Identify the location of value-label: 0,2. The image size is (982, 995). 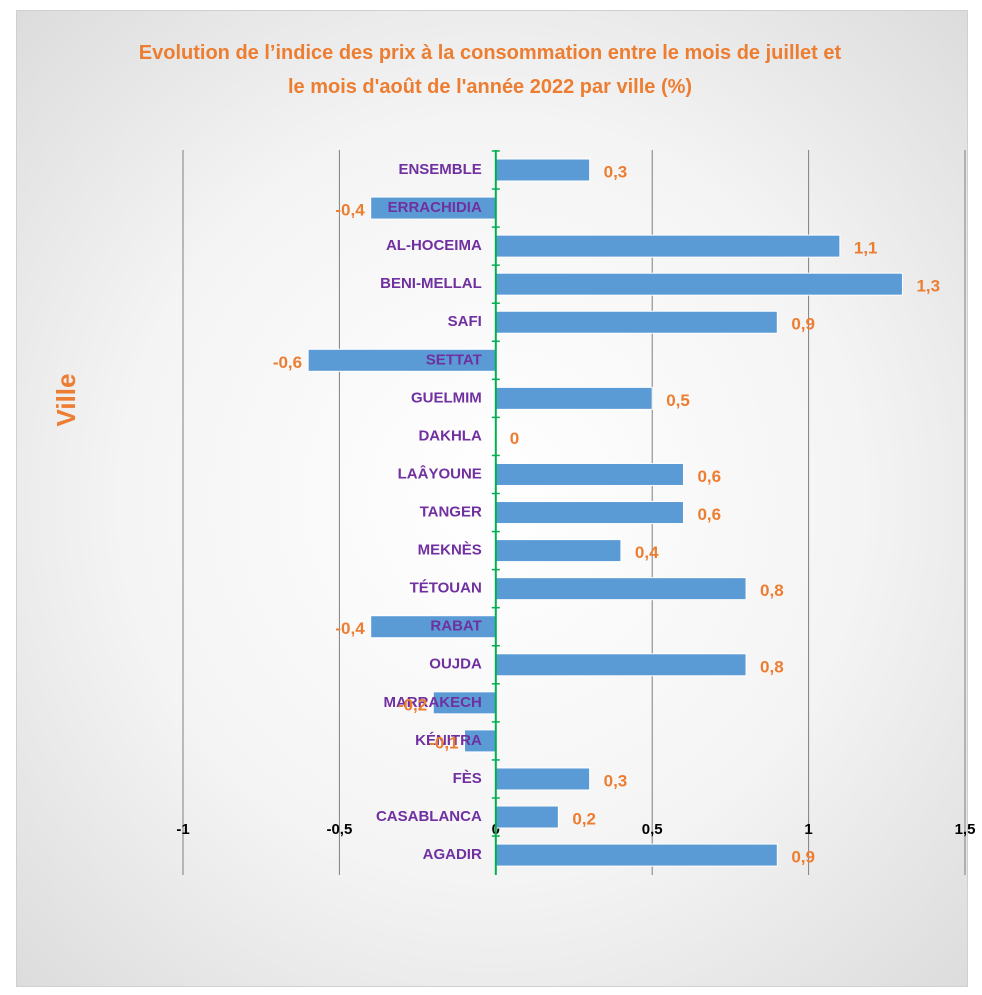
(584, 819).